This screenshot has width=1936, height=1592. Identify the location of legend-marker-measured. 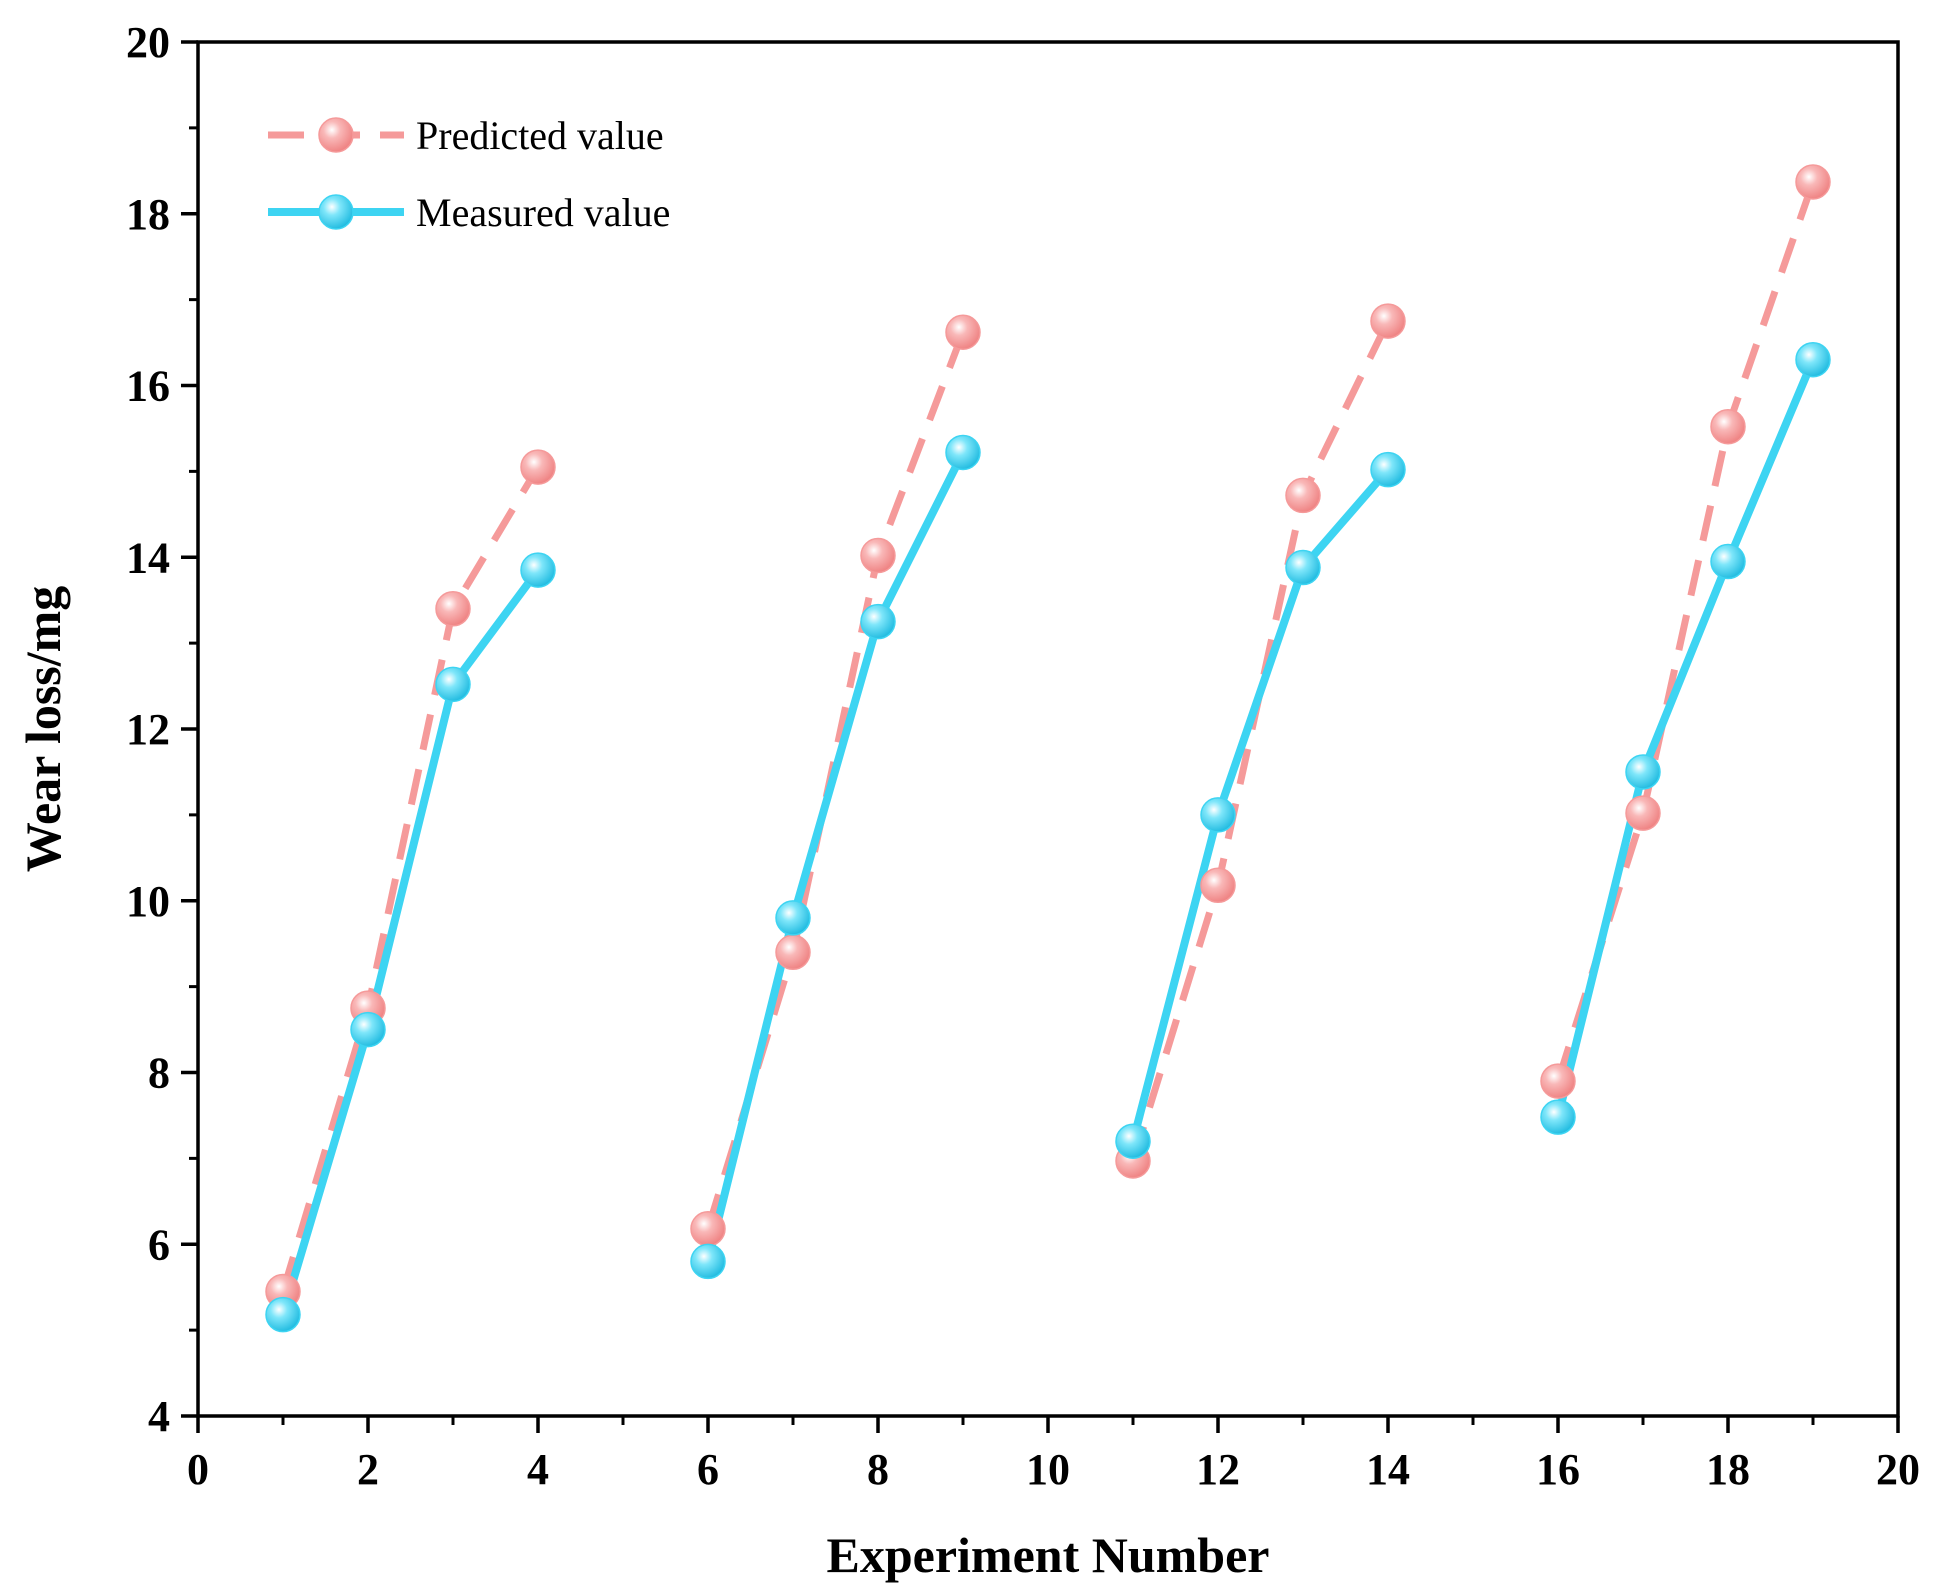
(336, 212).